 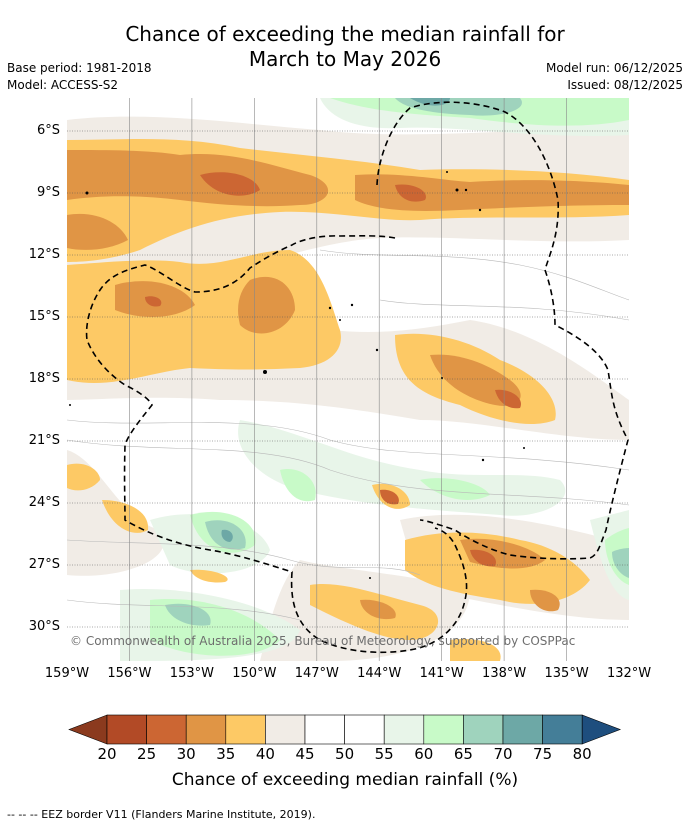 I want to click on colorbar-extend-high, so click(x=601, y=729).